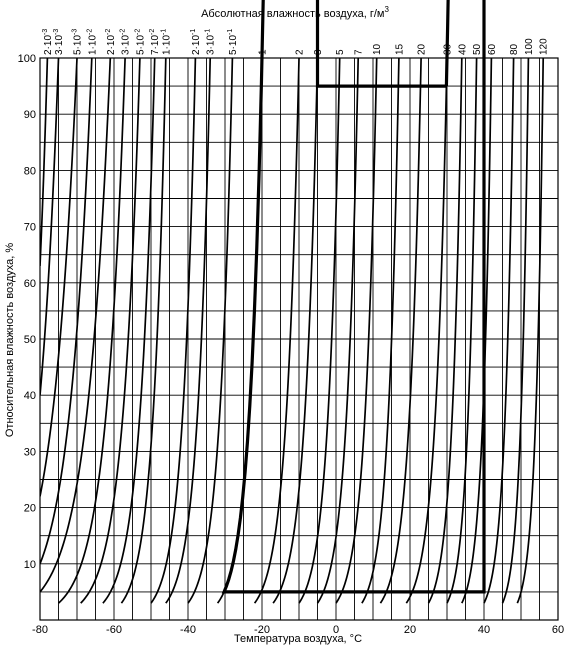 Image resolution: width=574 pixels, height=650 pixels. Describe the element at coordinates (422, 49) in the screenshot. I see `top-tick-label: 20` at that location.